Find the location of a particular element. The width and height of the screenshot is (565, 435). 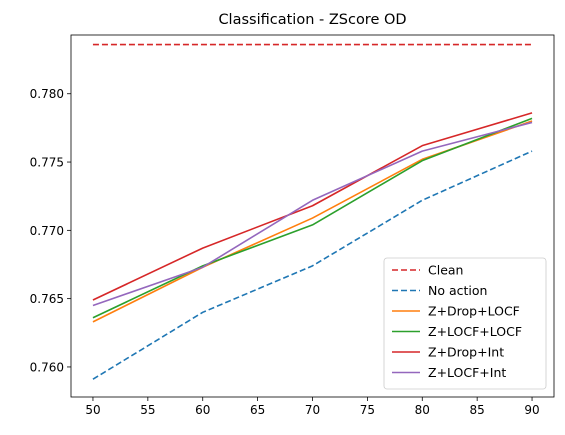

x-axis: 50 55 60 65 70 75 80 85 90 is located at coordinates (312, 407).